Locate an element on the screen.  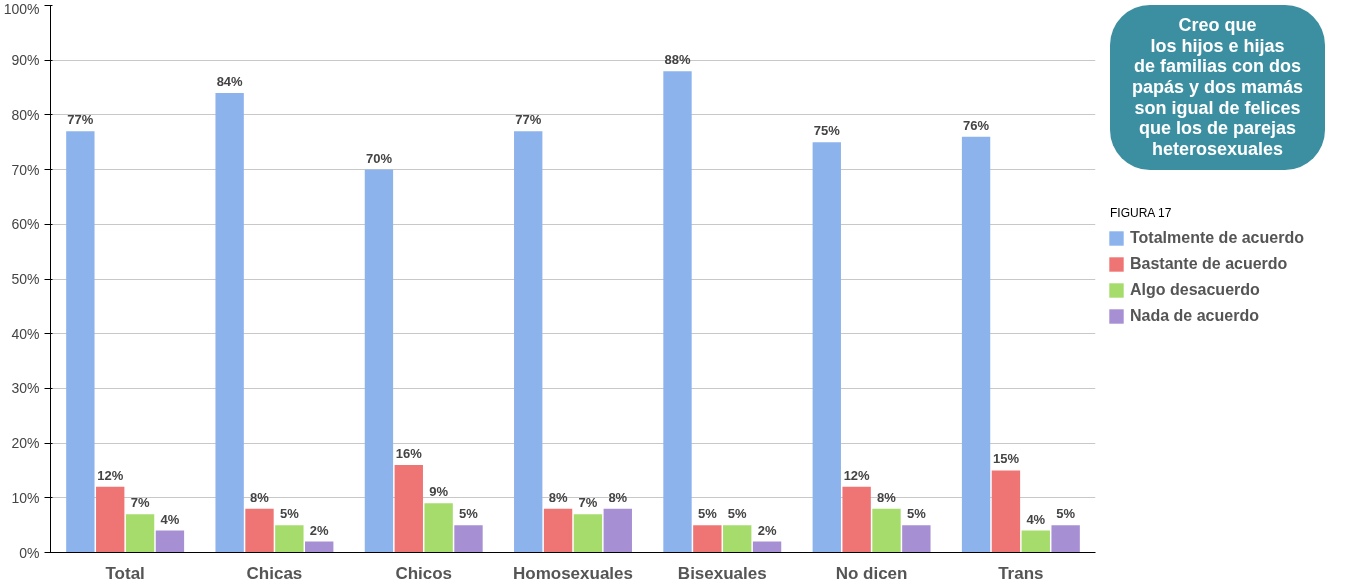
data-label: 88% is located at coordinates (677, 60).